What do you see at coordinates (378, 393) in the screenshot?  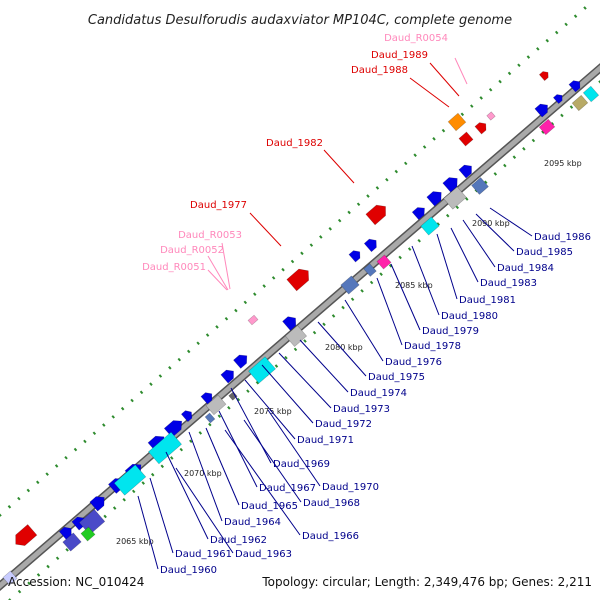 I see `gene-label: Daud_1974` at bounding box center [378, 393].